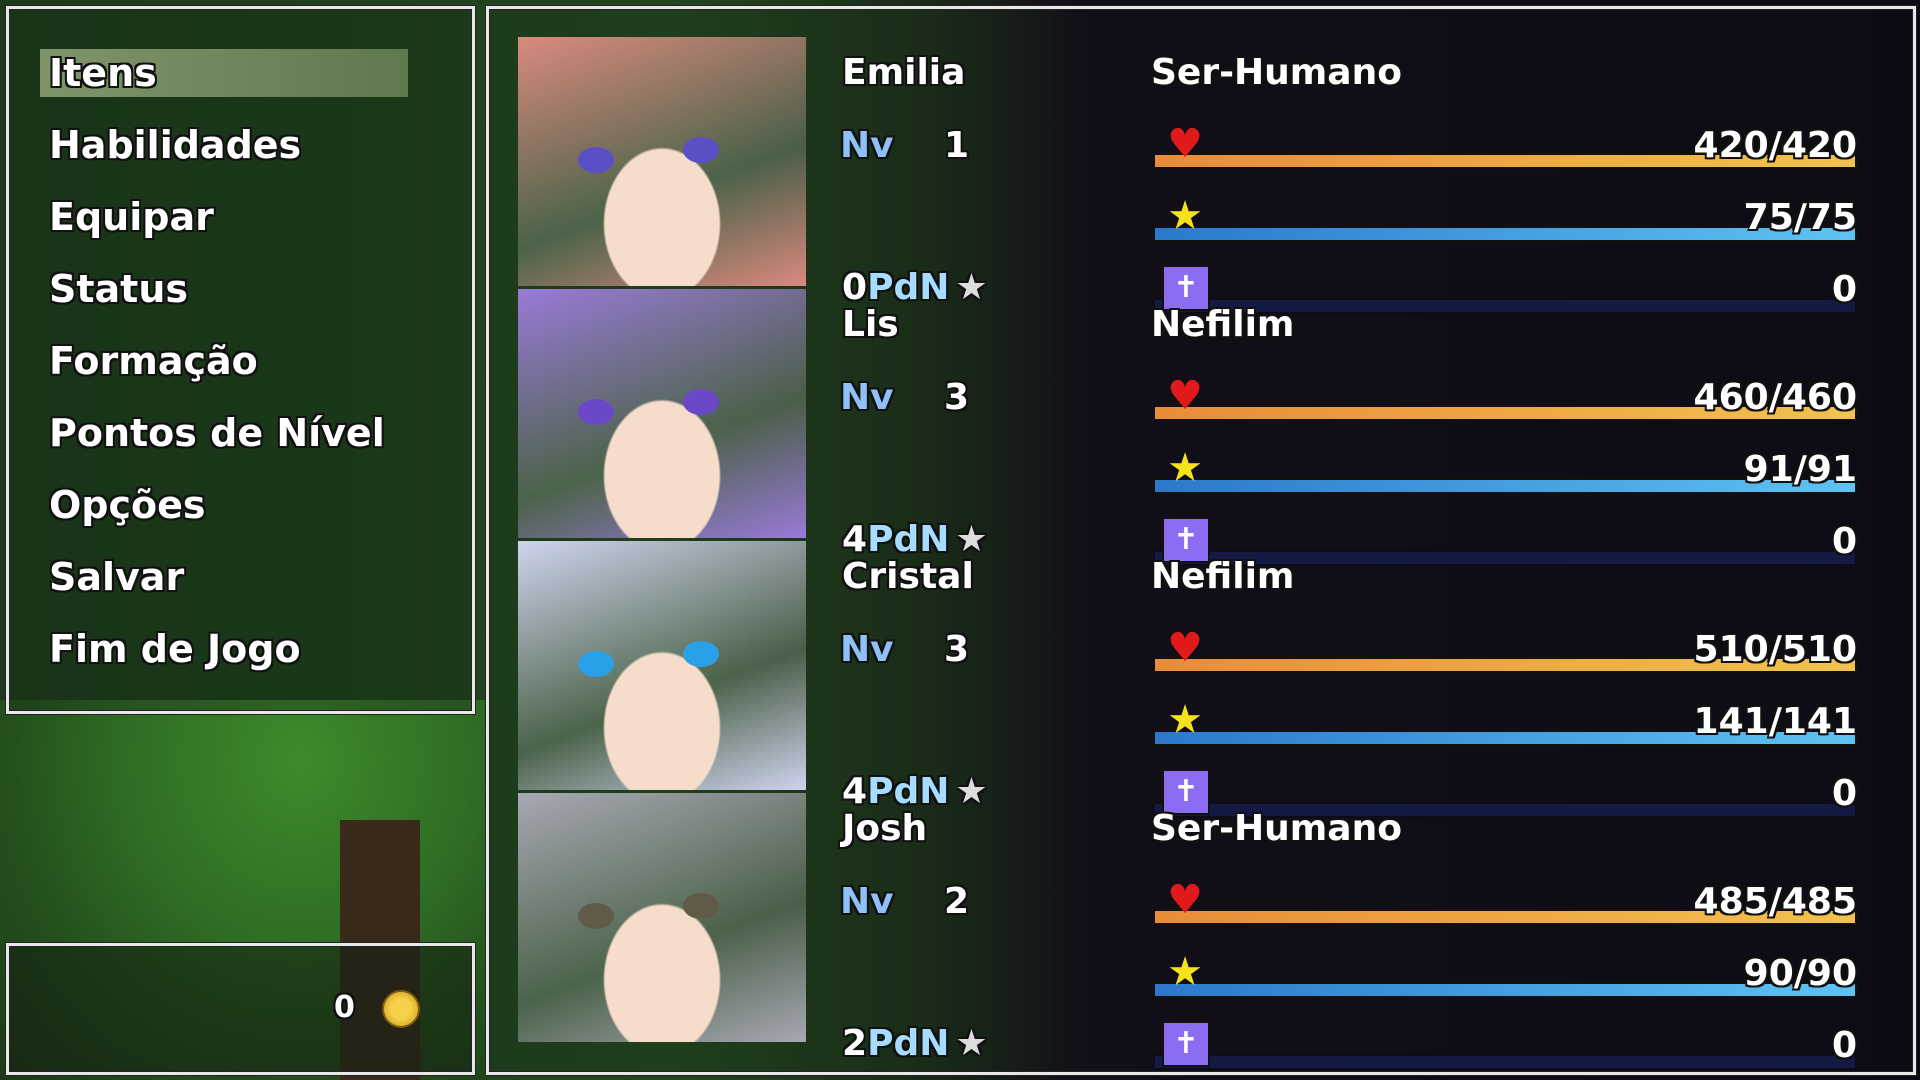 This screenshot has height=1080, width=1920. Describe the element at coordinates (1775, 397) in the screenshot. I see `hp-value: 460/460` at that location.